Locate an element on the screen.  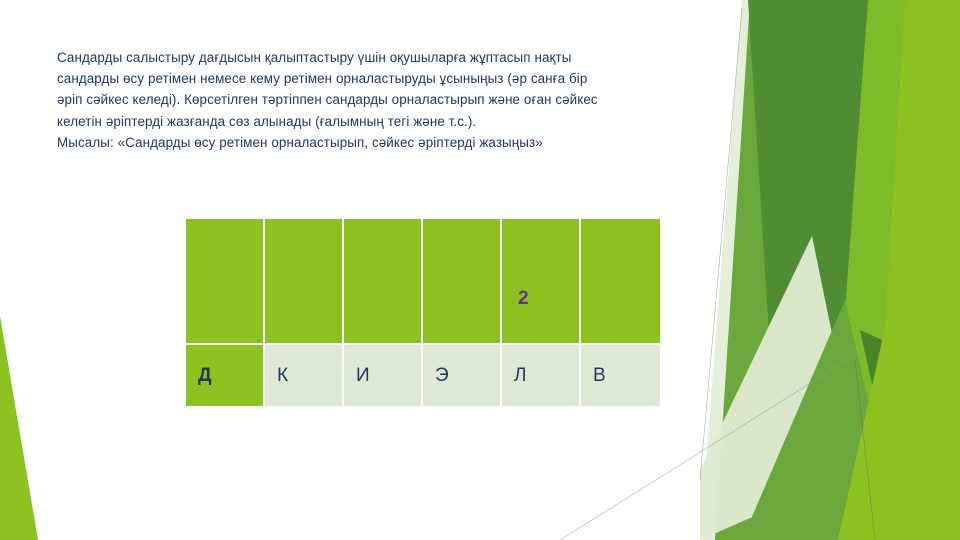
number-cell-4-value is located at coordinates (461, 281).